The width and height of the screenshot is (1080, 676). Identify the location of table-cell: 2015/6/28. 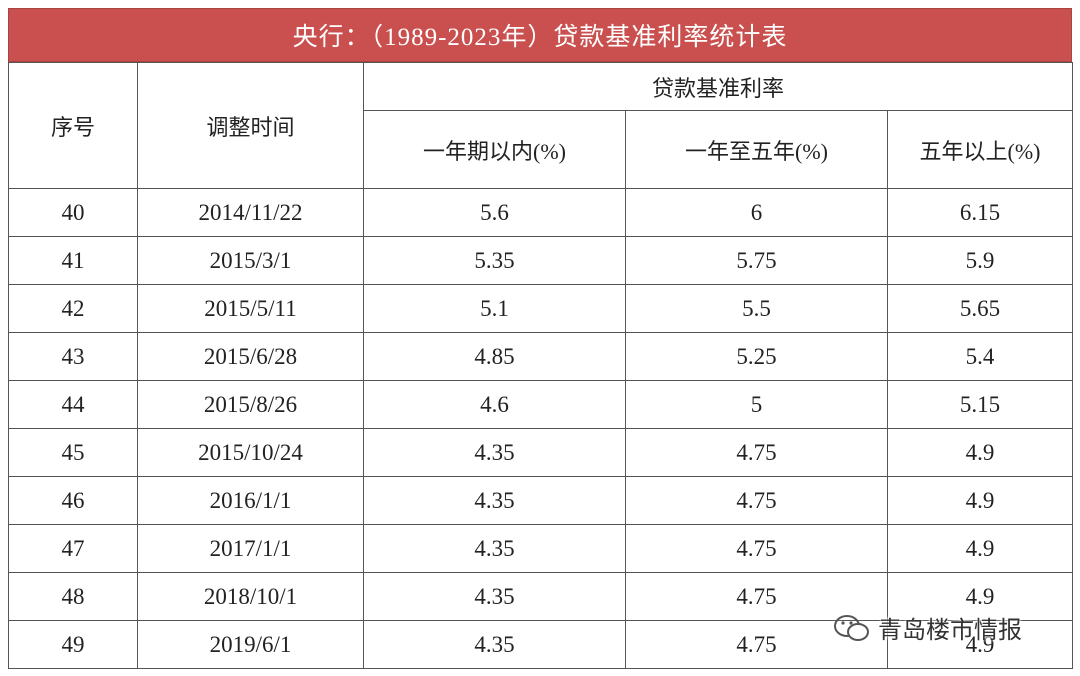
(250, 356).